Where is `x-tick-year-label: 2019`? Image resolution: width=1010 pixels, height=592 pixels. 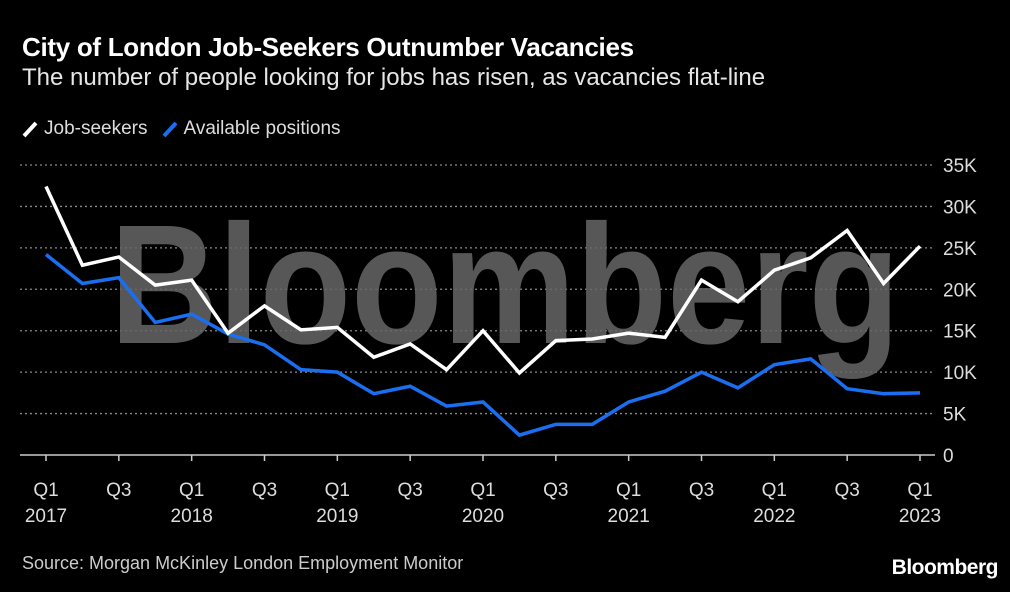 x-tick-year-label: 2019 is located at coordinates (337, 516).